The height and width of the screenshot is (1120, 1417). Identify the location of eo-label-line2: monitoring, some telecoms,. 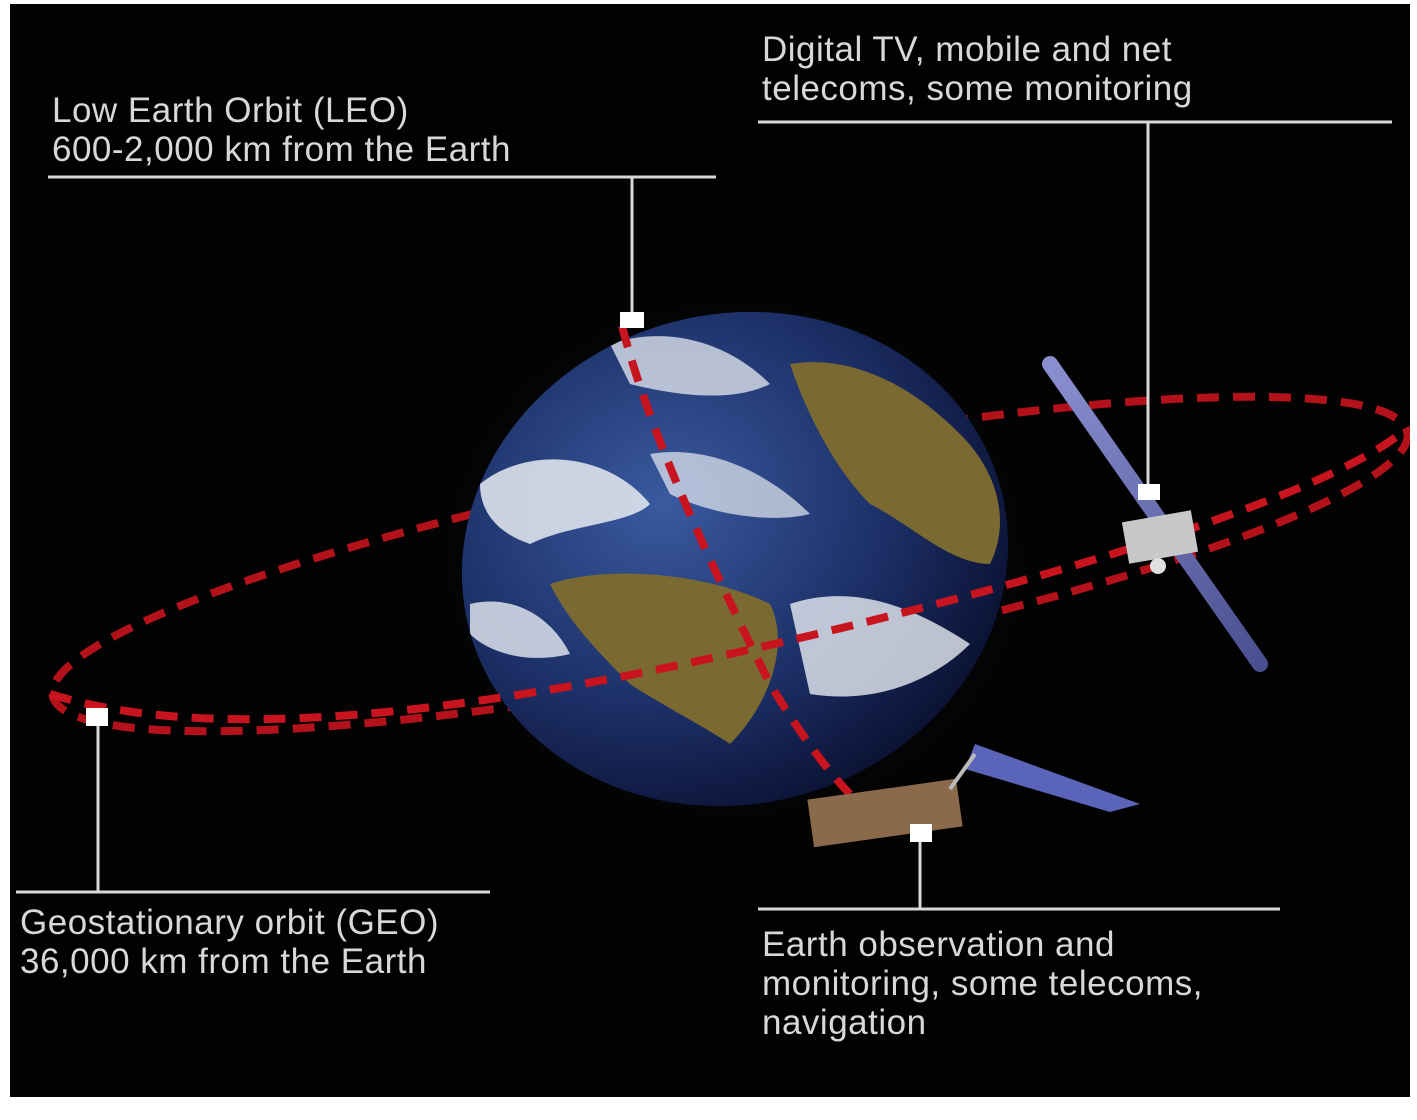
(982, 983).